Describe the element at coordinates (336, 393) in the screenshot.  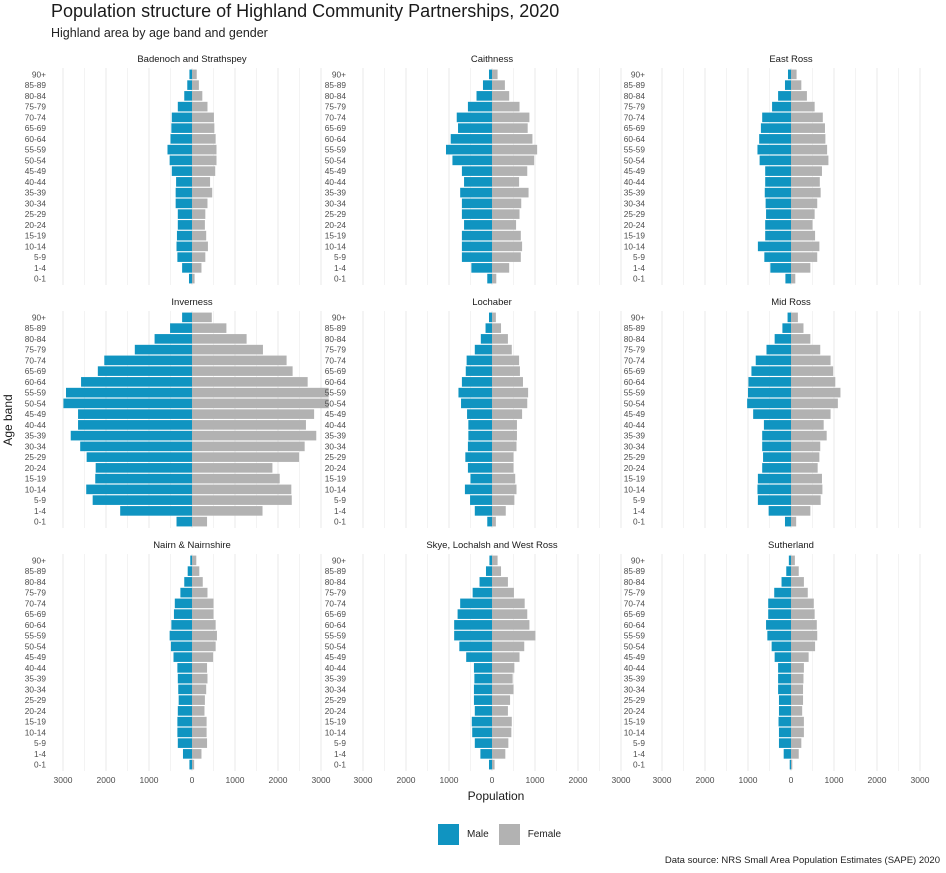
I see `y-tick-label: 55-59` at that location.